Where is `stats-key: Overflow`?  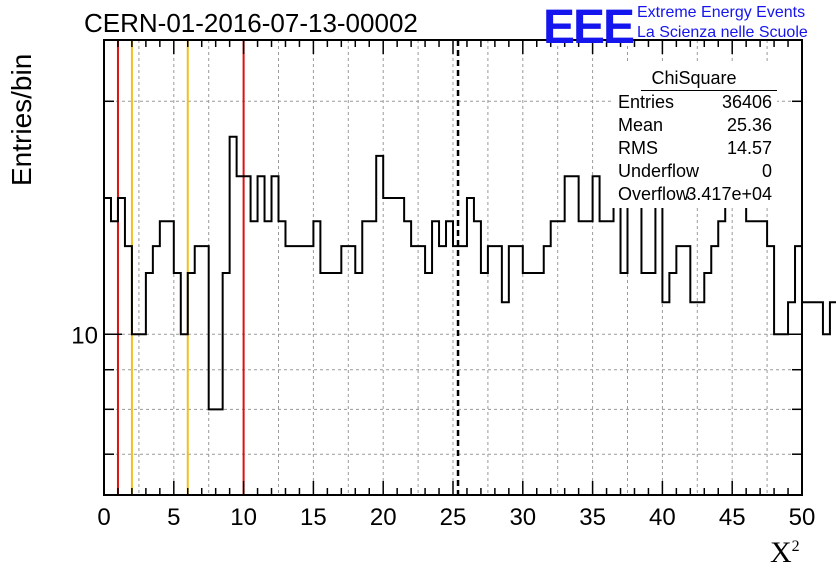
stats-key: Overflow is located at coordinates (654, 194).